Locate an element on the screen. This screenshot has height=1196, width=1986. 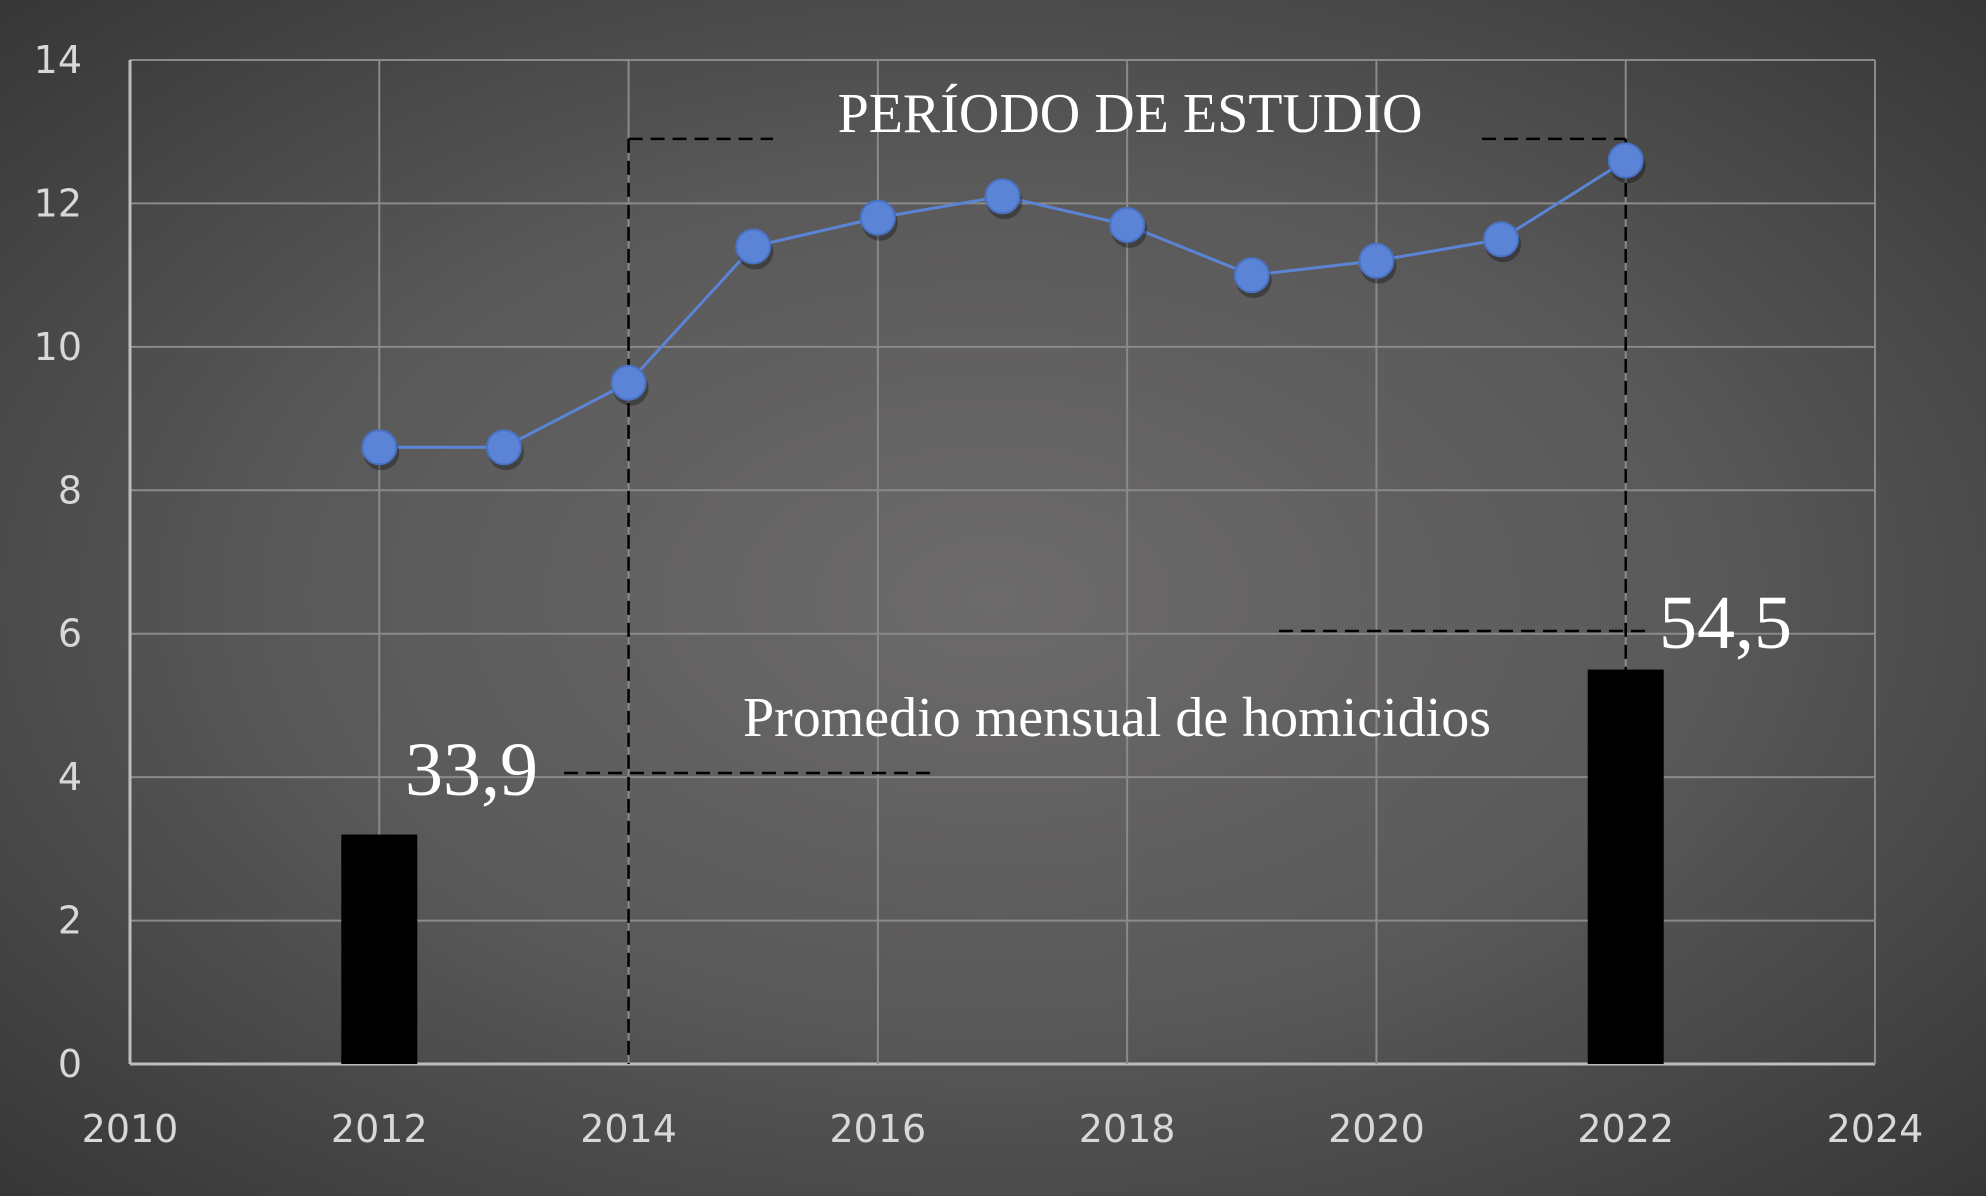
data-point-2016 is located at coordinates (877, 217).